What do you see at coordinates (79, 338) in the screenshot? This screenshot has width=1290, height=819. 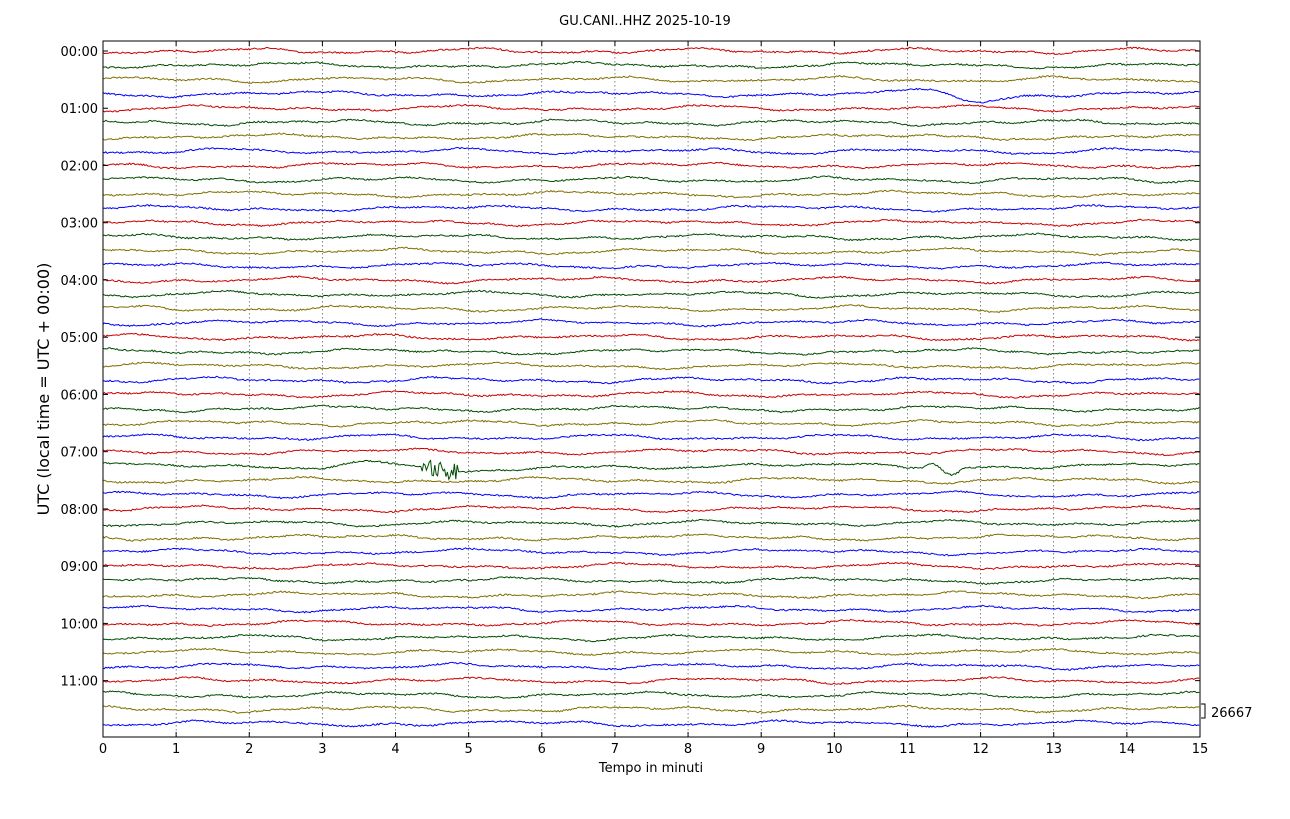 I see `y-tick-label: 05:00` at bounding box center [79, 338].